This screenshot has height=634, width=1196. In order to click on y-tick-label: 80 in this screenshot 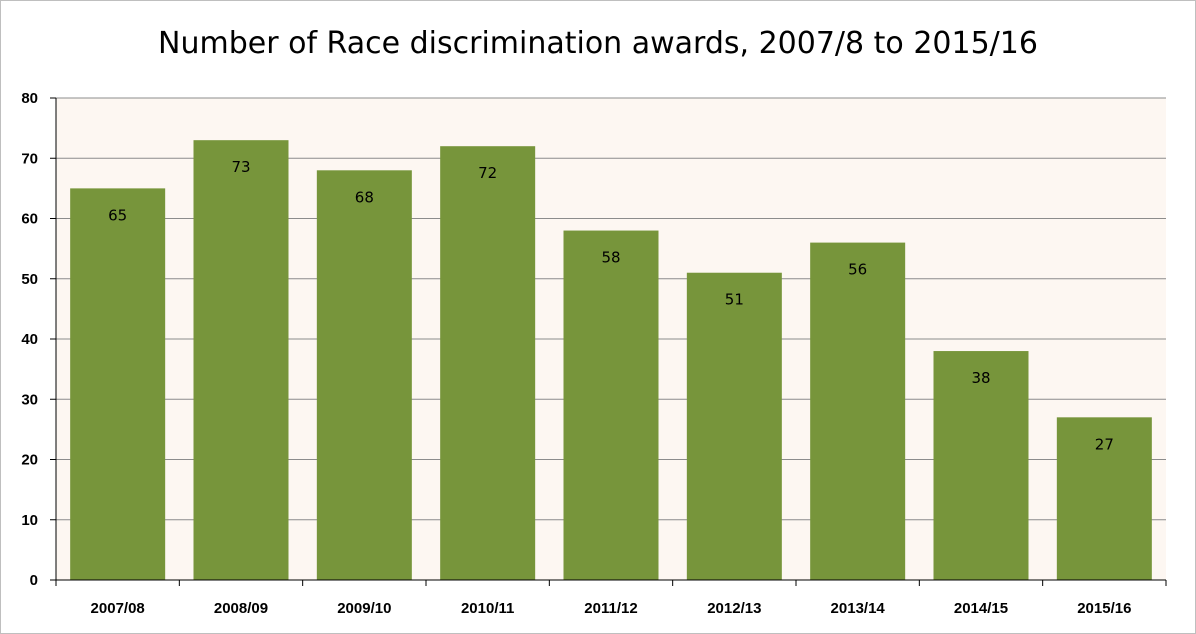, I will do `click(29, 98)`.